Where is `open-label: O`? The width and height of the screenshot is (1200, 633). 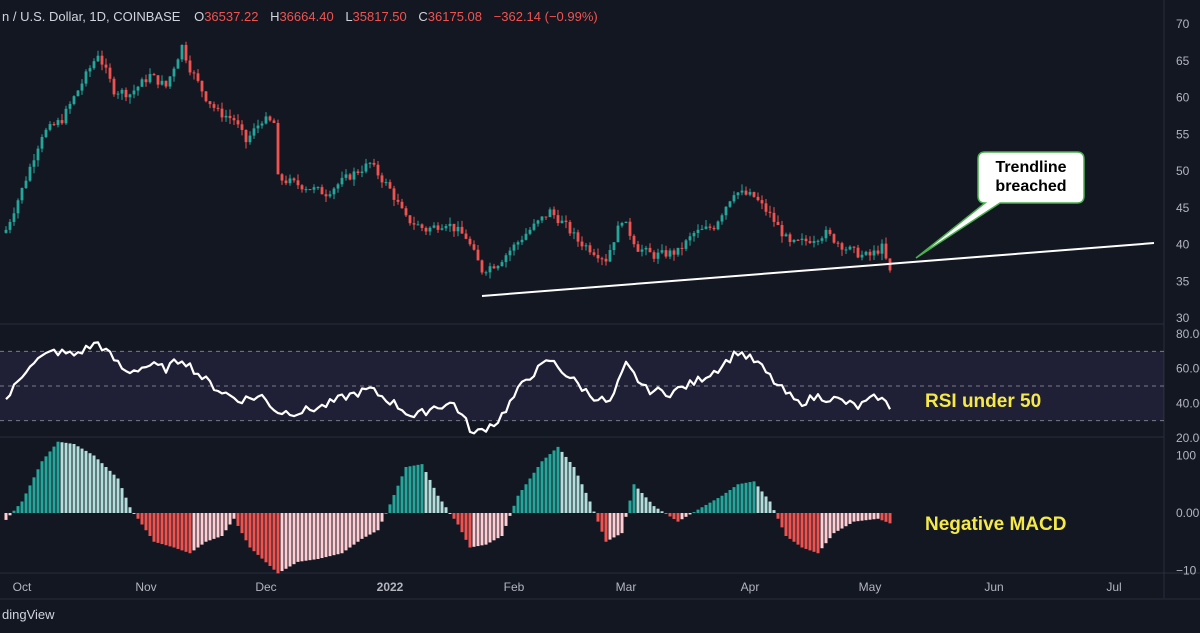 open-label: O is located at coordinates (199, 16).